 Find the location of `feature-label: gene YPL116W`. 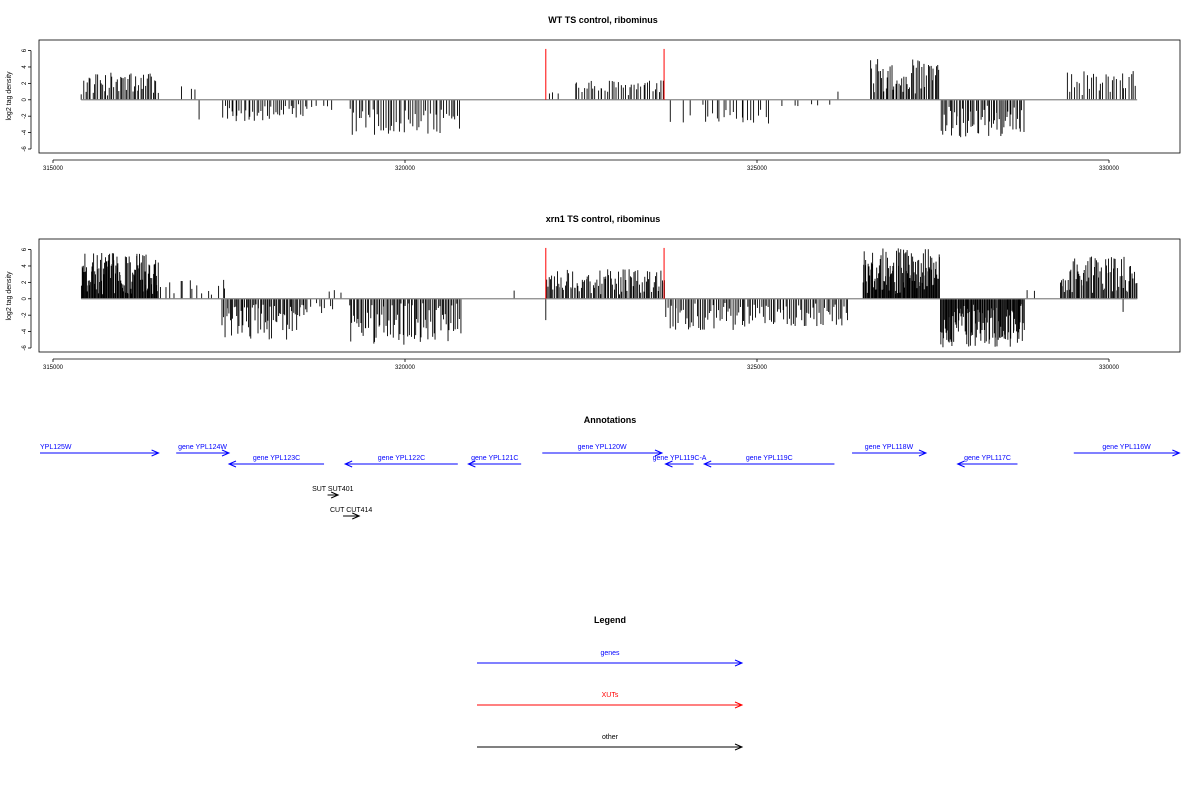

feature-label: gene YPL116W is located at coordinates (1126, 447).